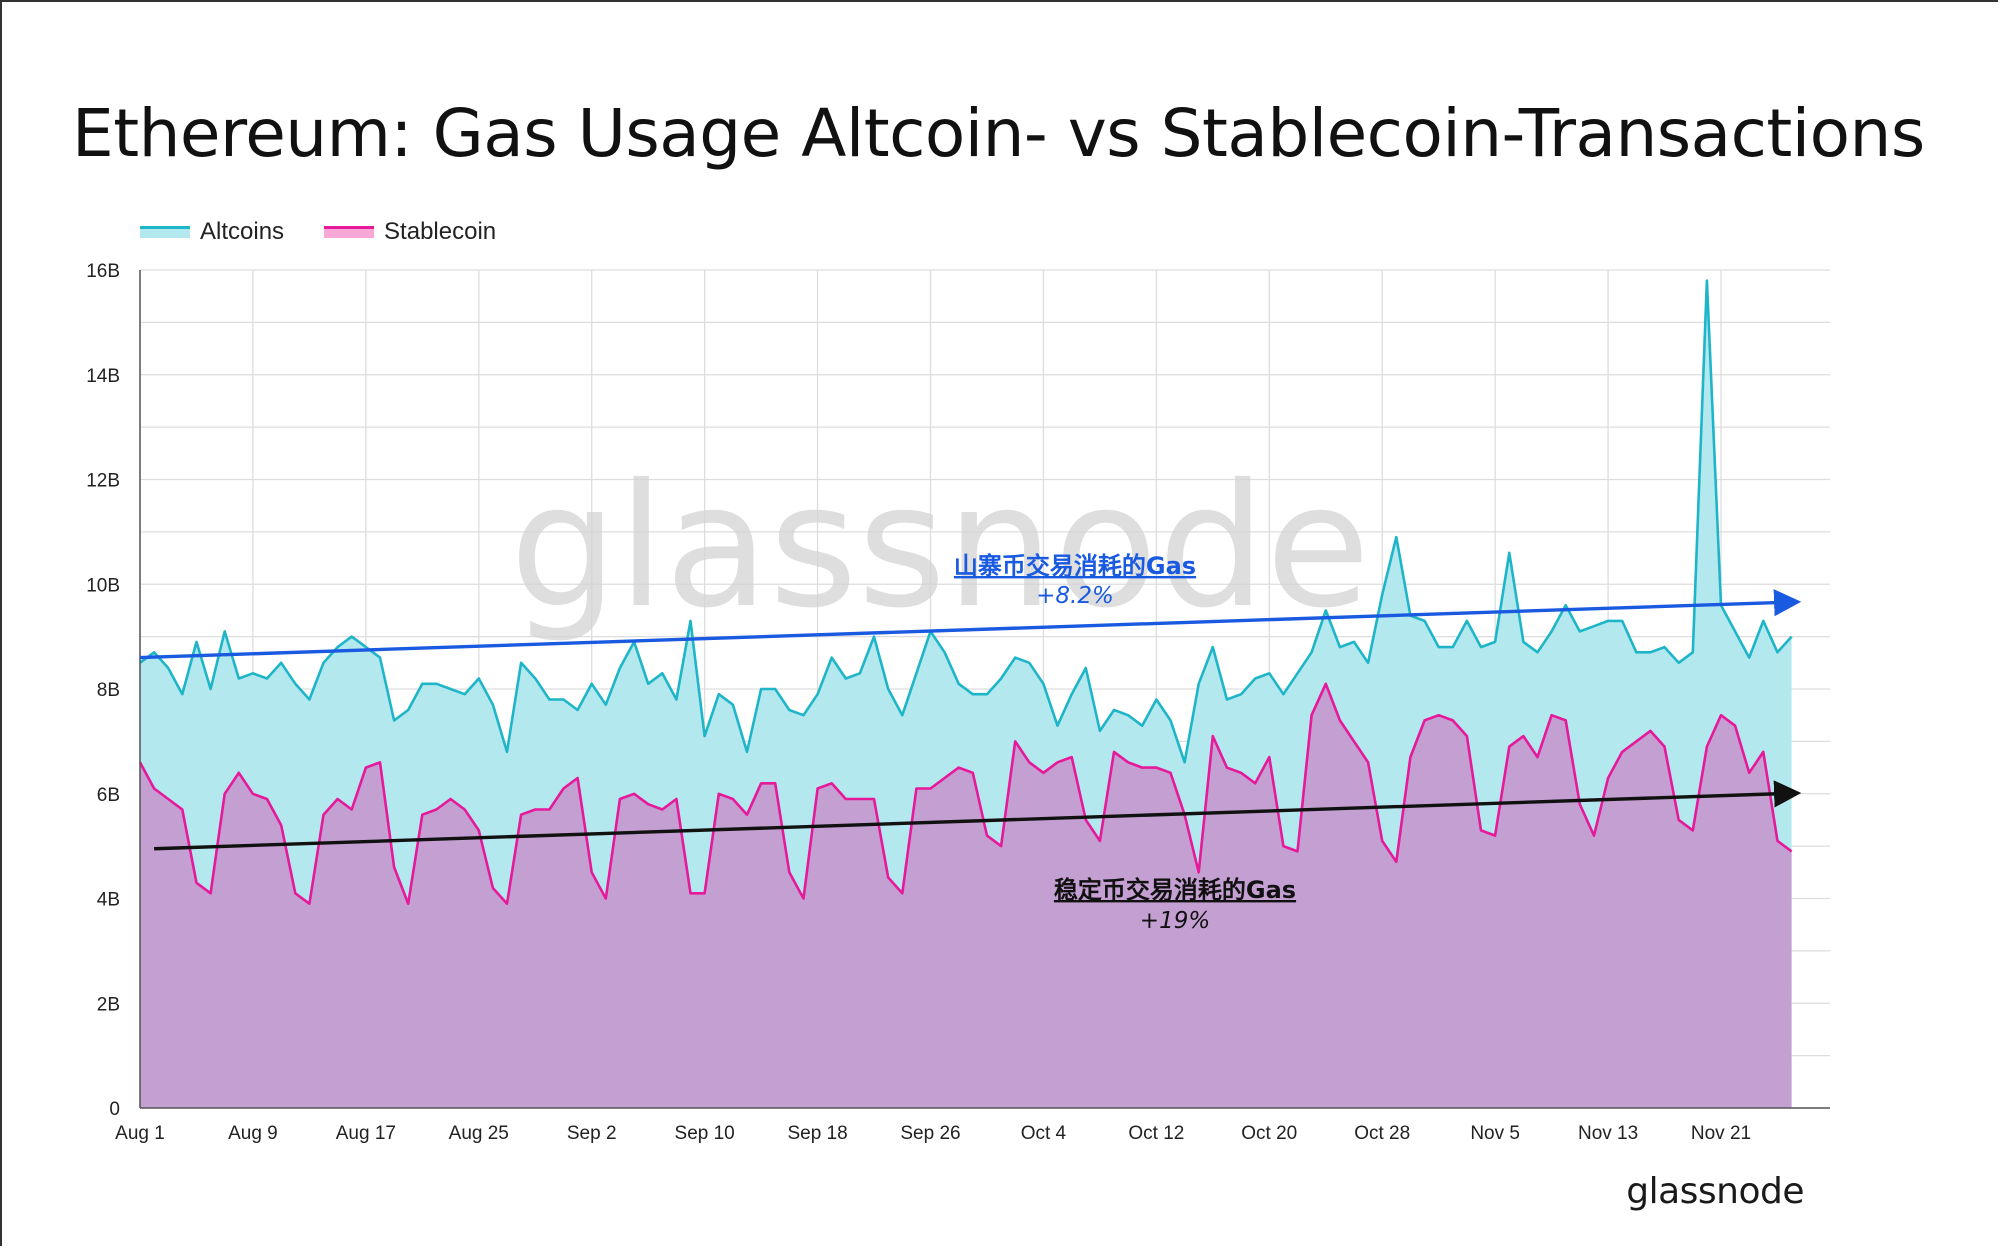  What do you see at coordinates (978, 815) in the screenshot?
I see `trend-line-stablecoin` at bounding box center [978, 815].